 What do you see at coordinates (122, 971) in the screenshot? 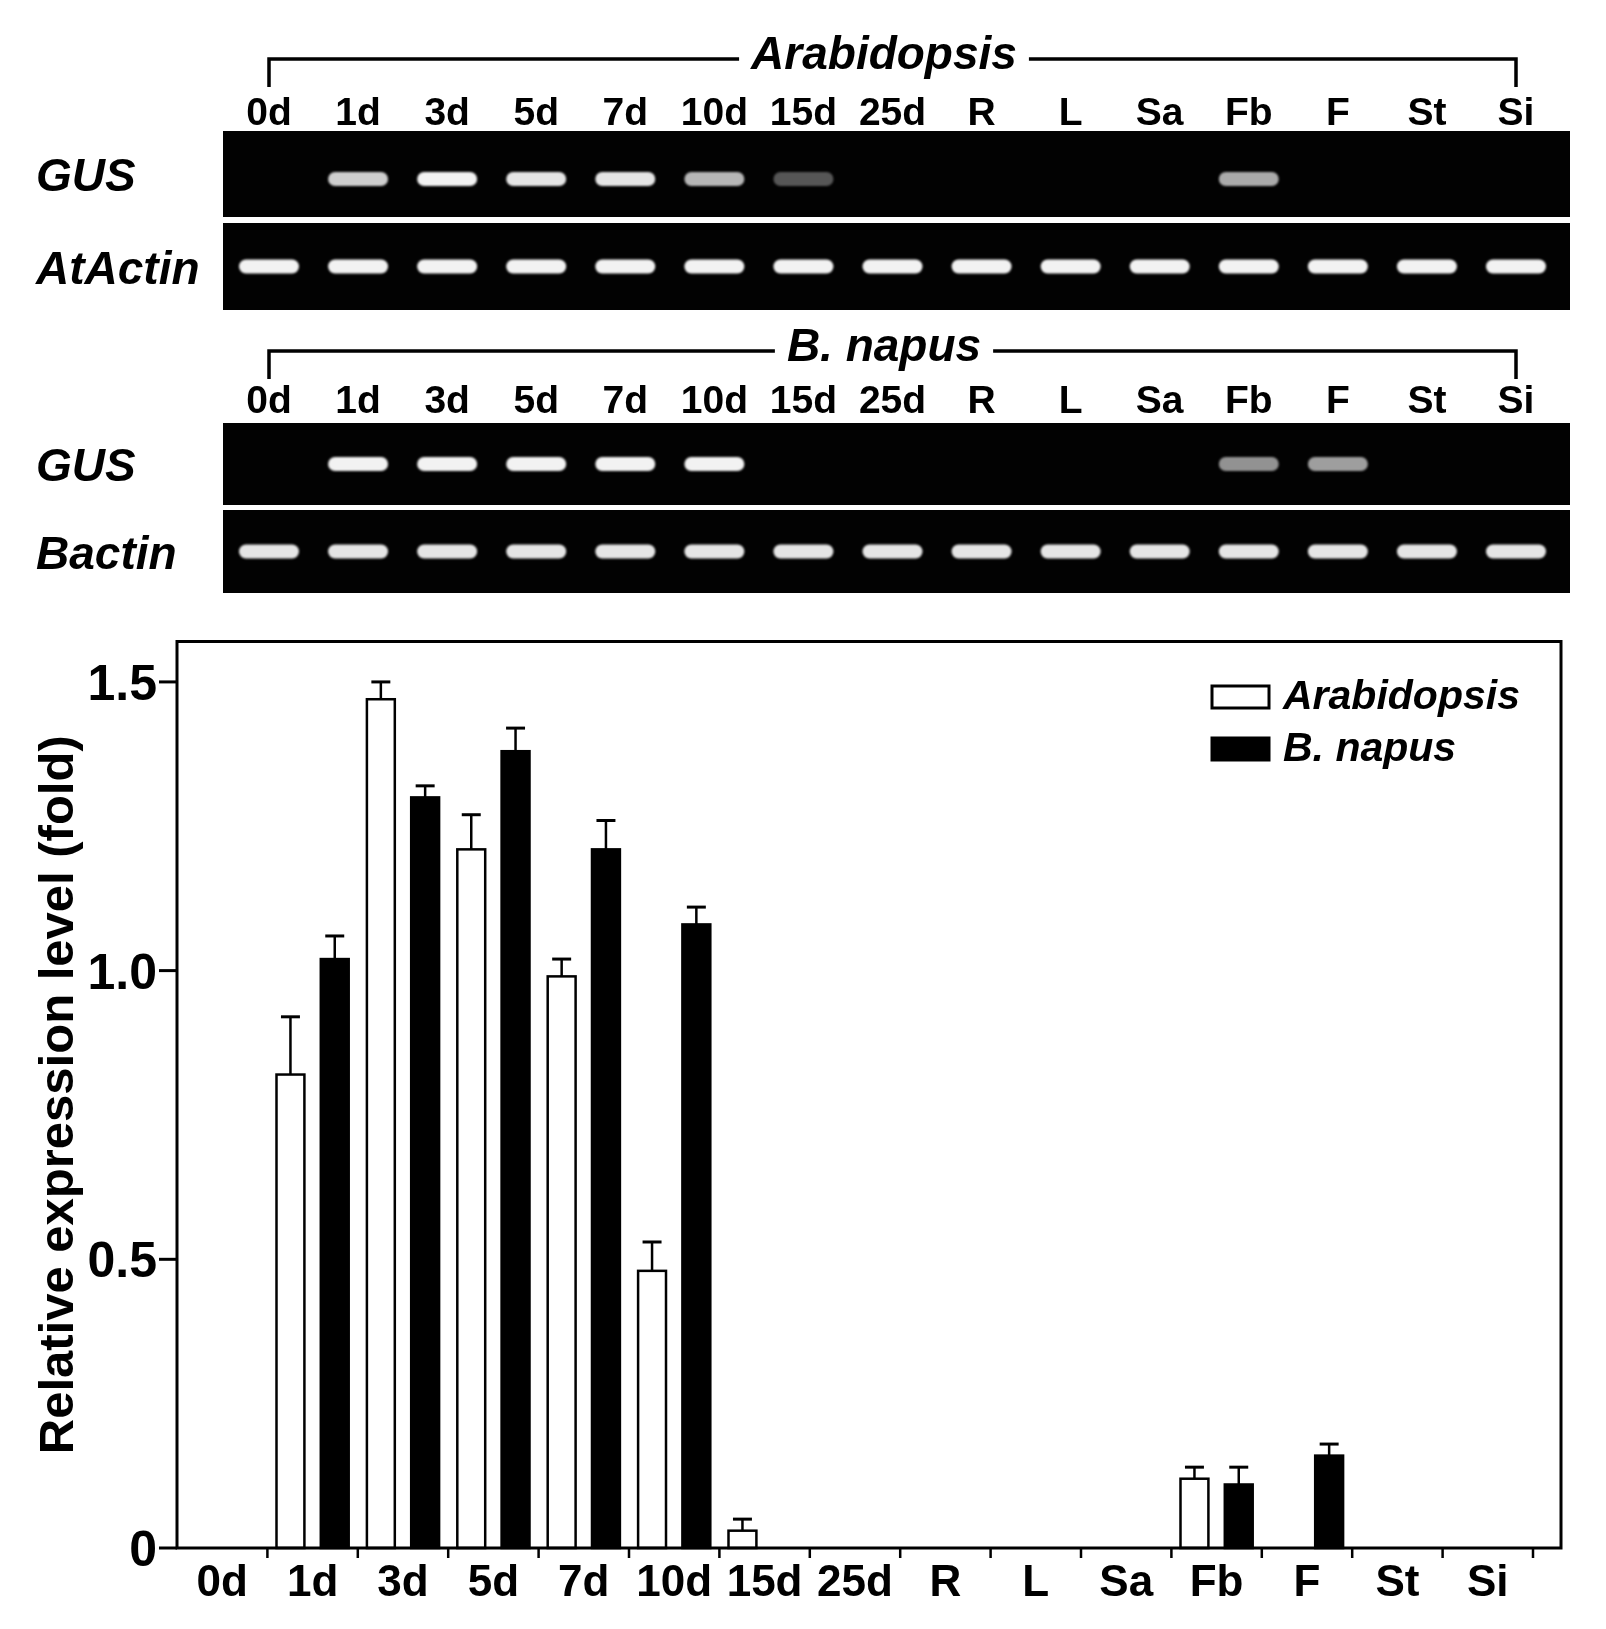
I see `y-tick-label: 1.0` at bounding box center [122, 971].